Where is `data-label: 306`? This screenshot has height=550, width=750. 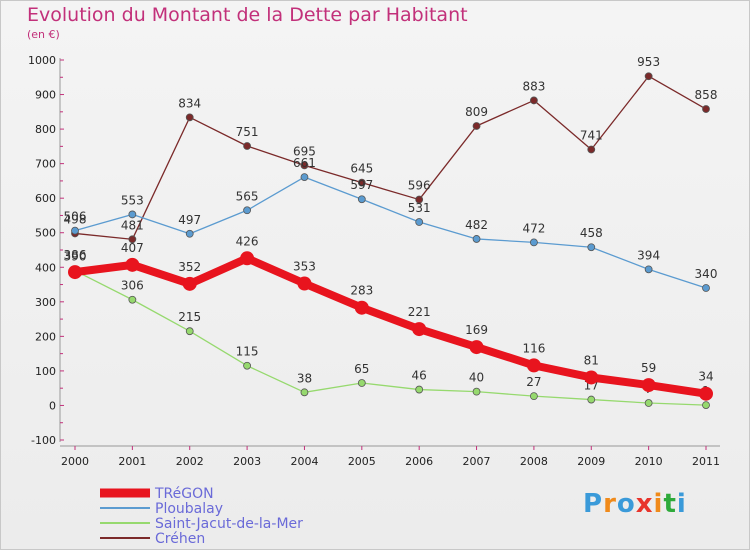 data-label: 306 is located at coordinates (132, 286).